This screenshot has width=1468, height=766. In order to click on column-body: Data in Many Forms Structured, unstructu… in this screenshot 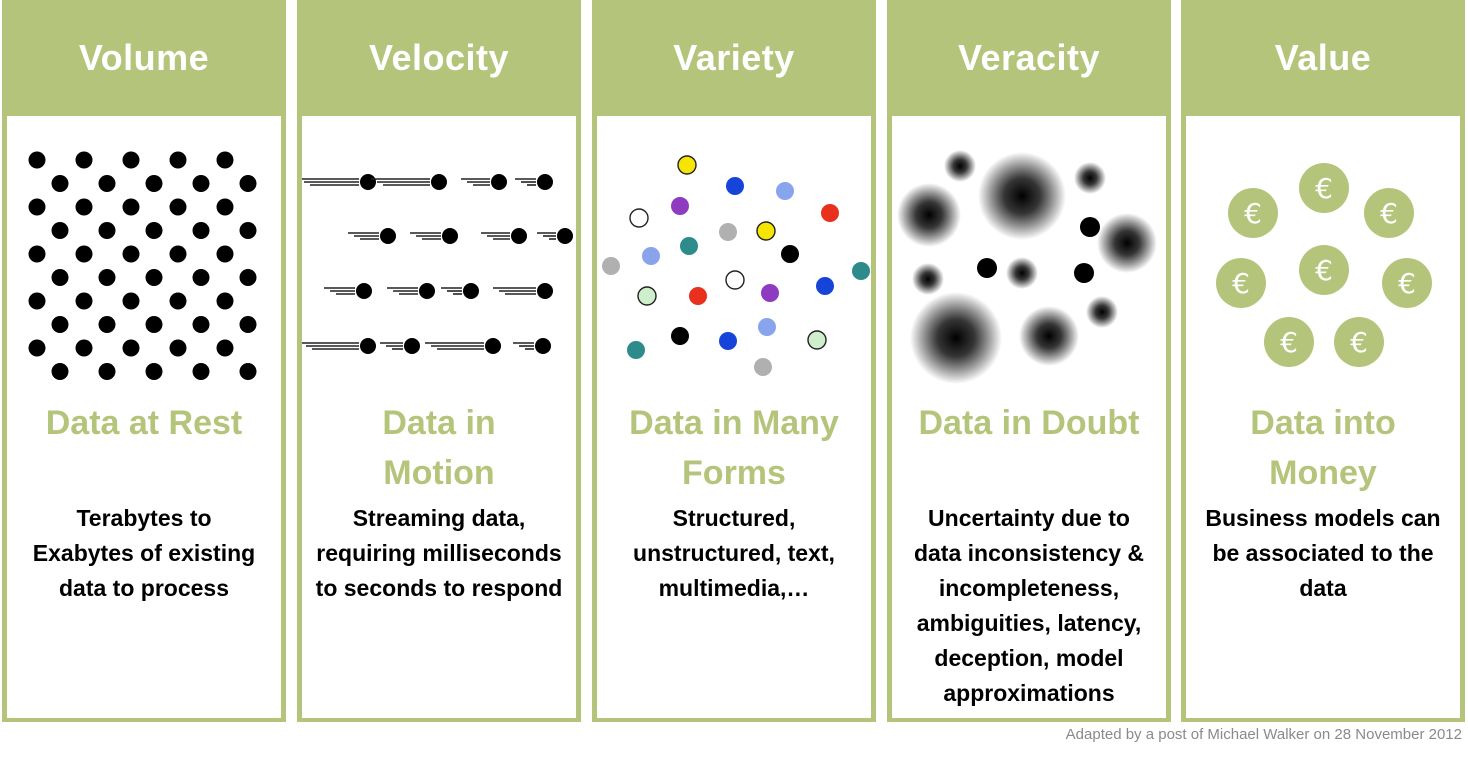, I will do `click(734, 417)`.